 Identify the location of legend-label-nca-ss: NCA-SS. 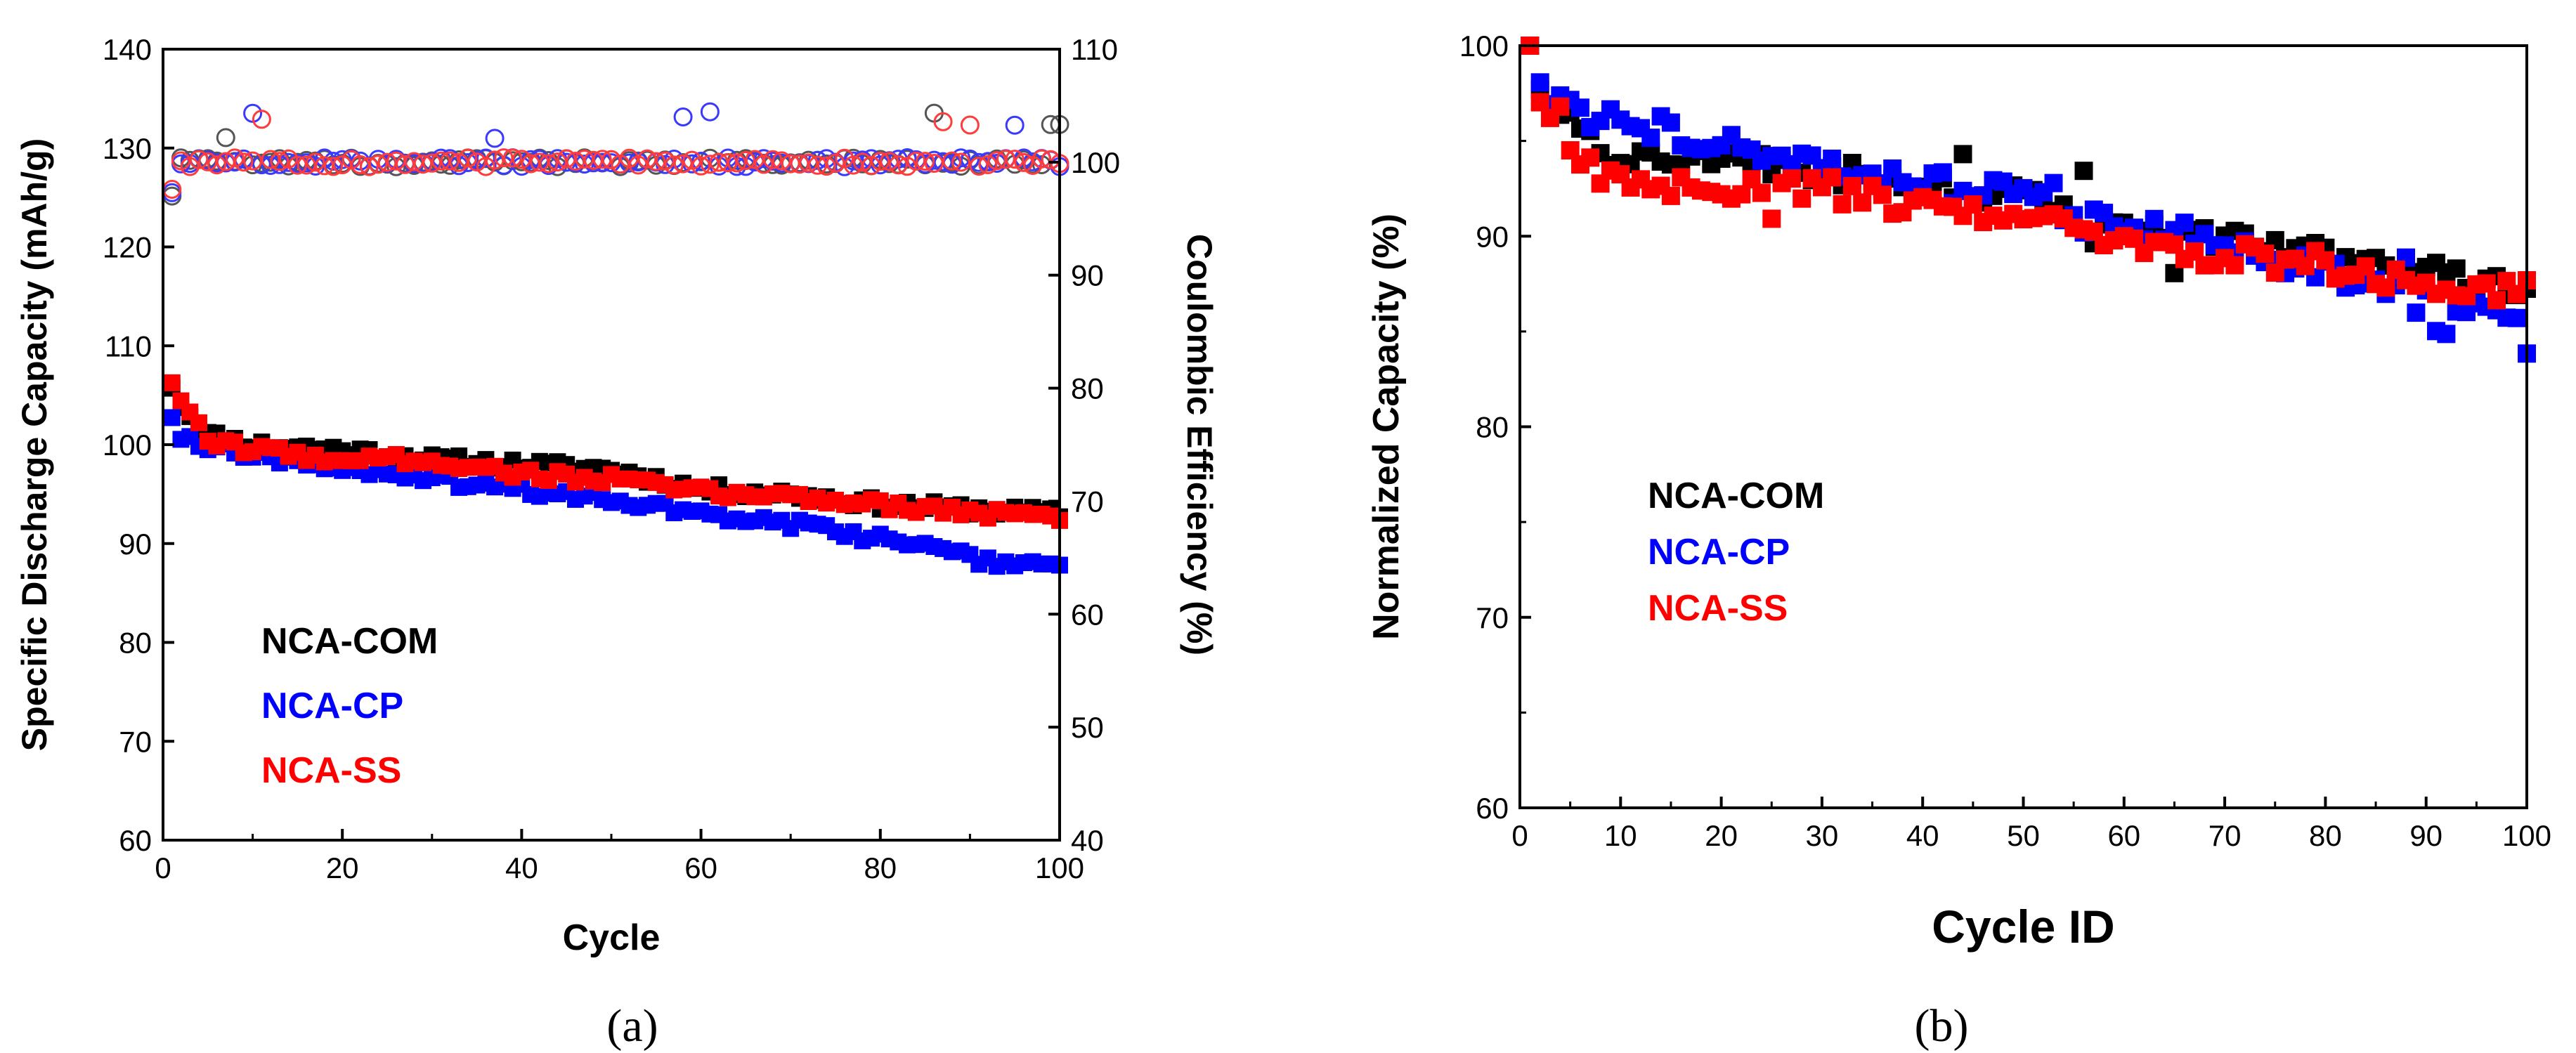
(1718, 608).